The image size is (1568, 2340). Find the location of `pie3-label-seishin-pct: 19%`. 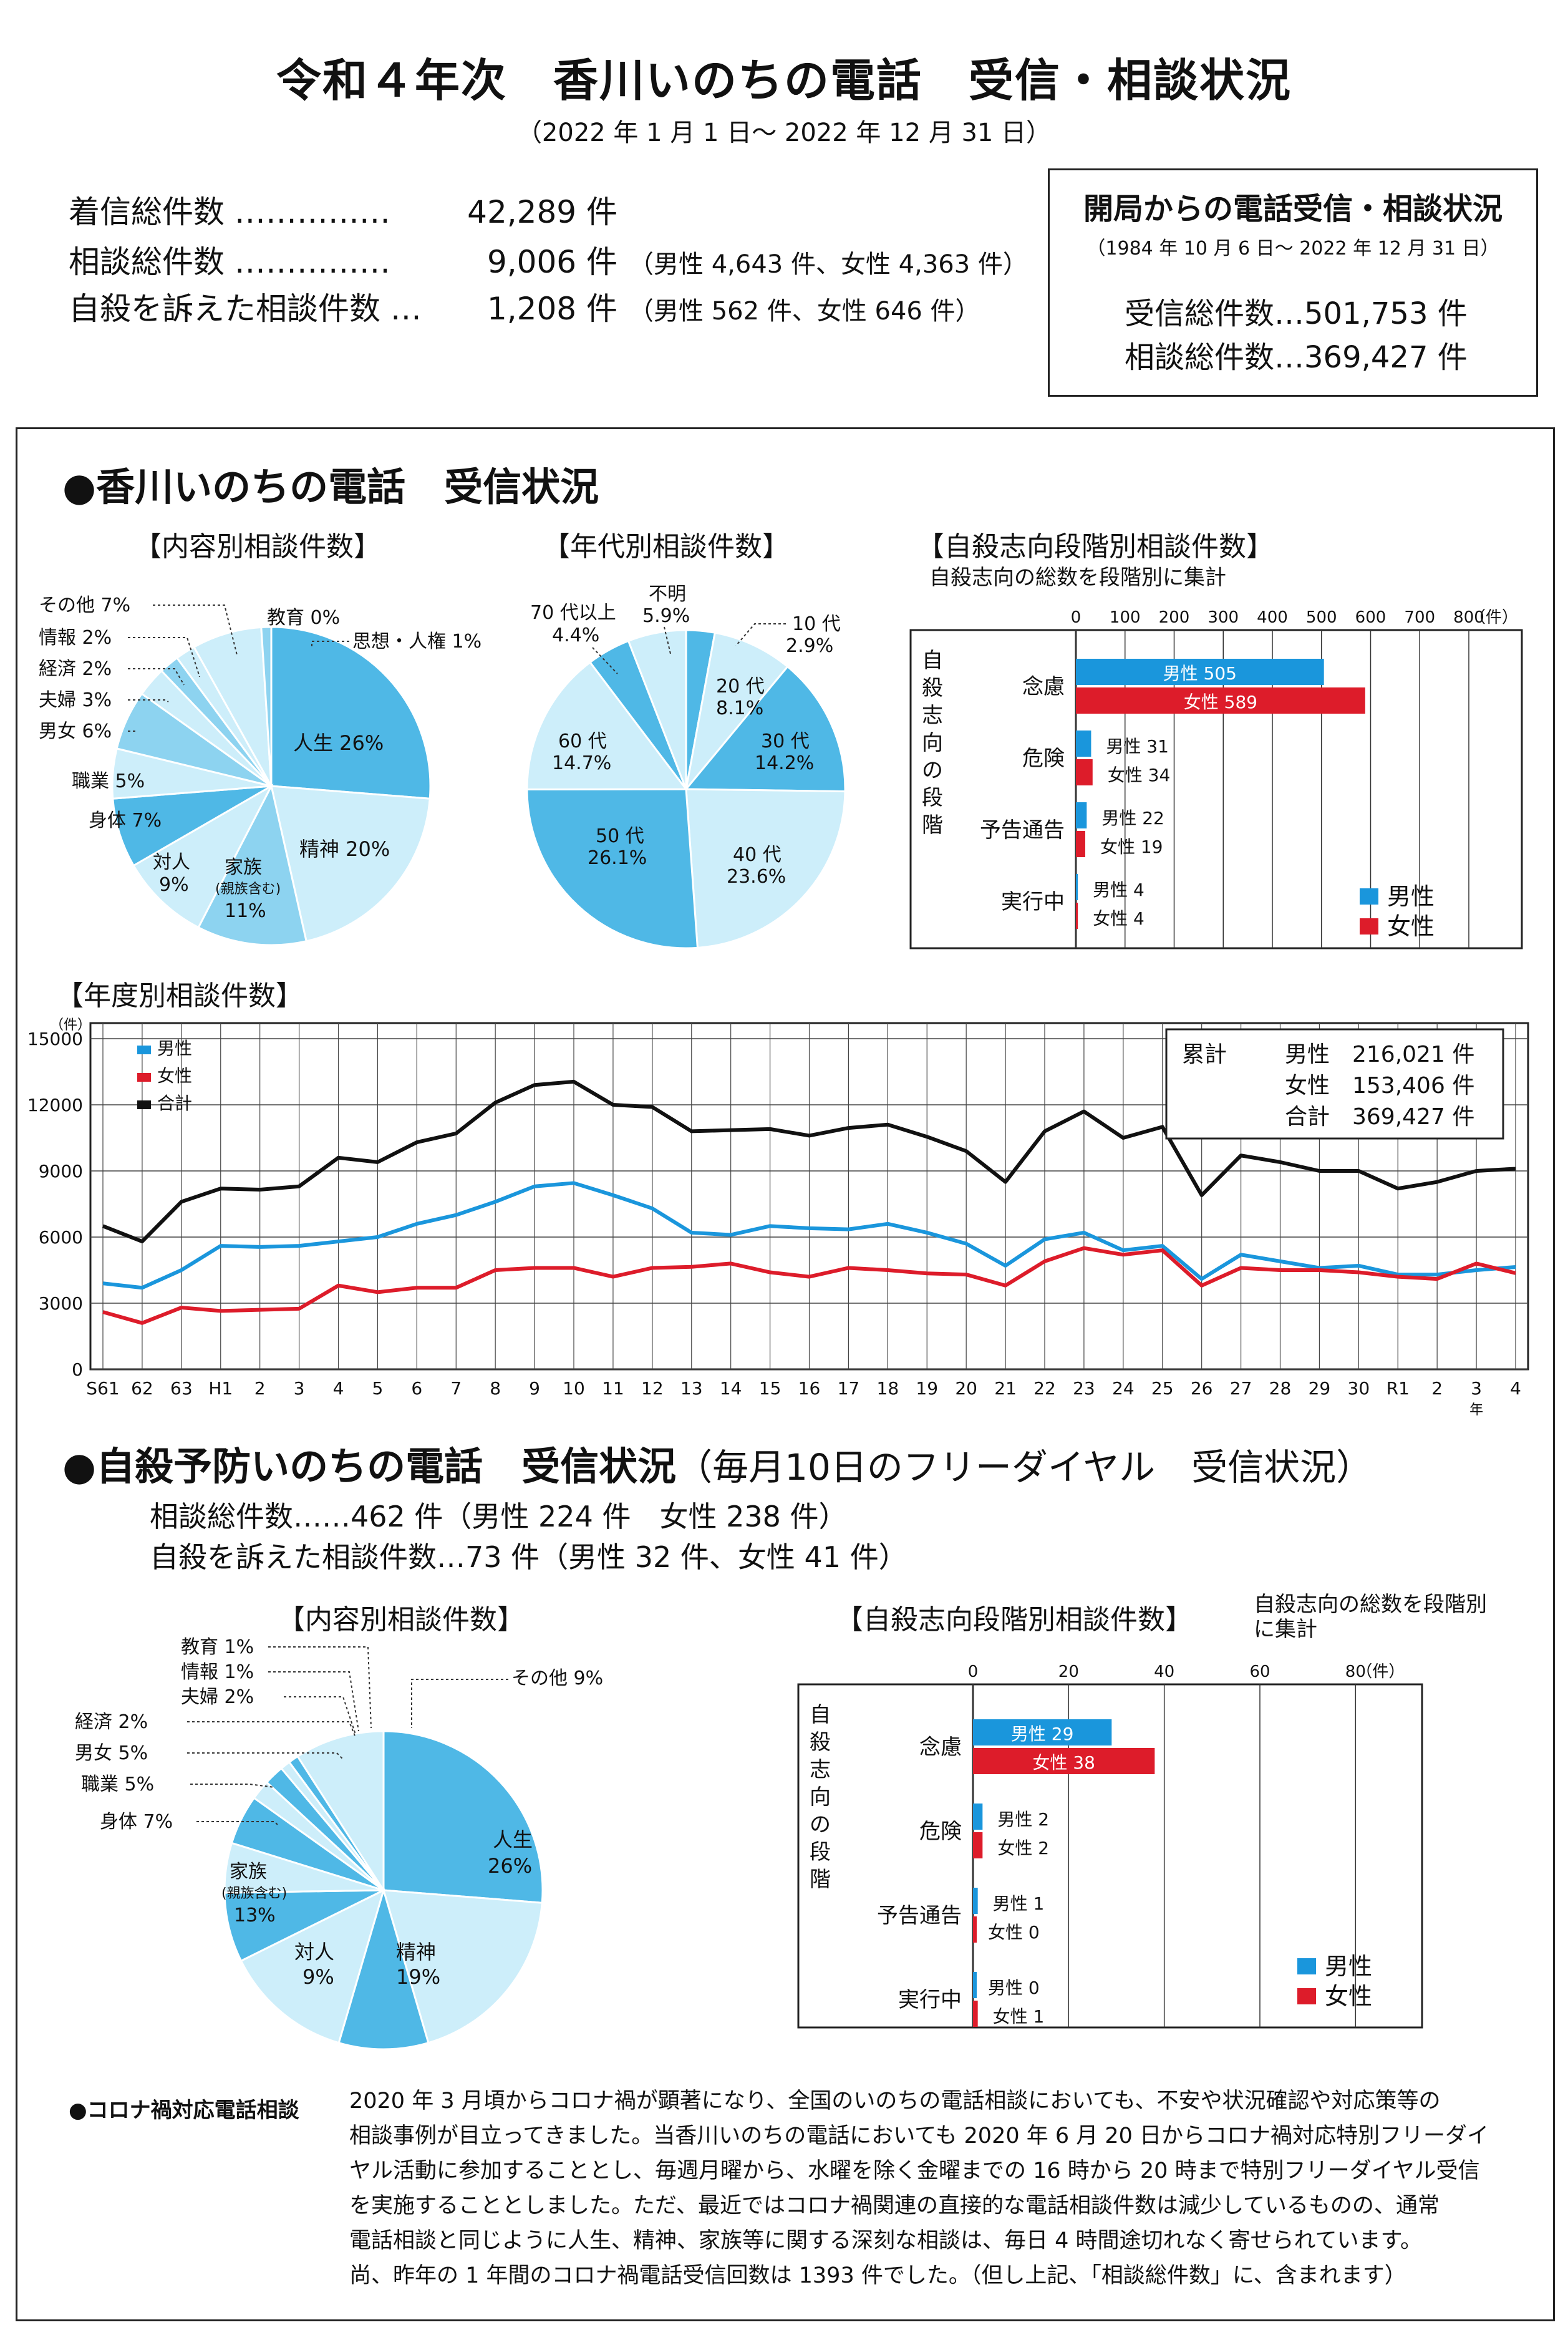

pie3-label-seishin-pct: 19% is located at coordinates (418, 1977).